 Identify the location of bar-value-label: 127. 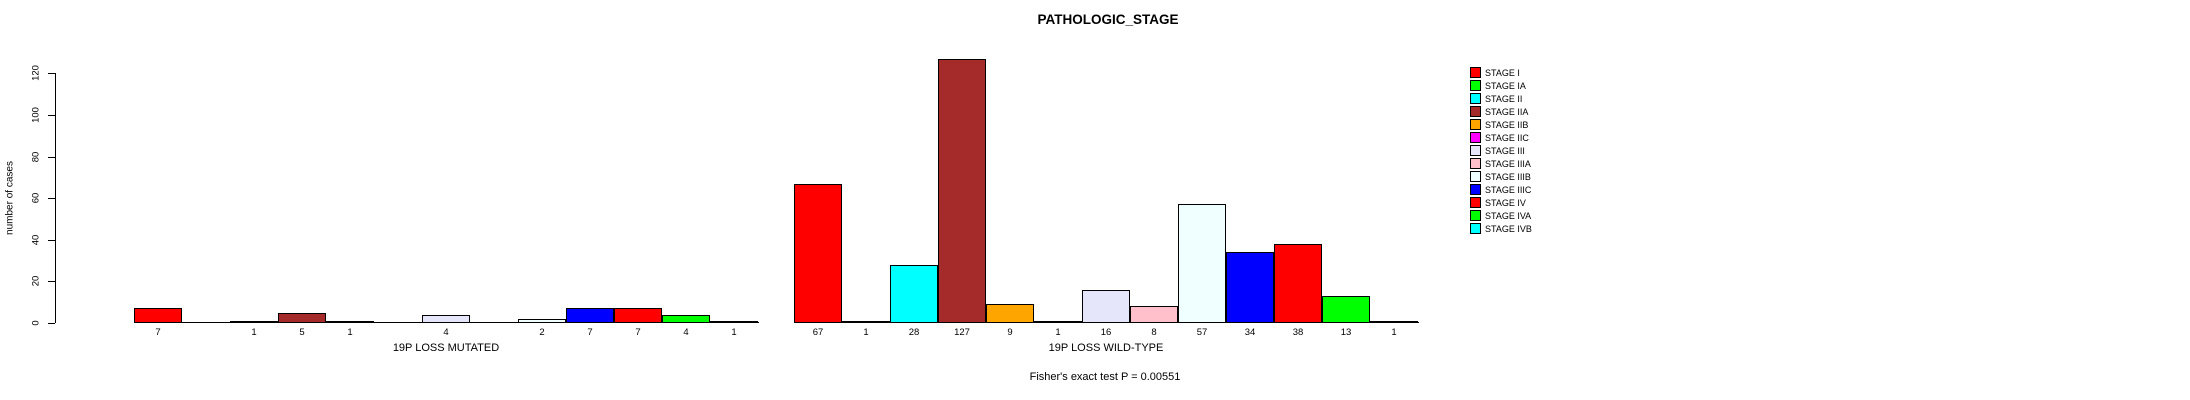
(962, 332).